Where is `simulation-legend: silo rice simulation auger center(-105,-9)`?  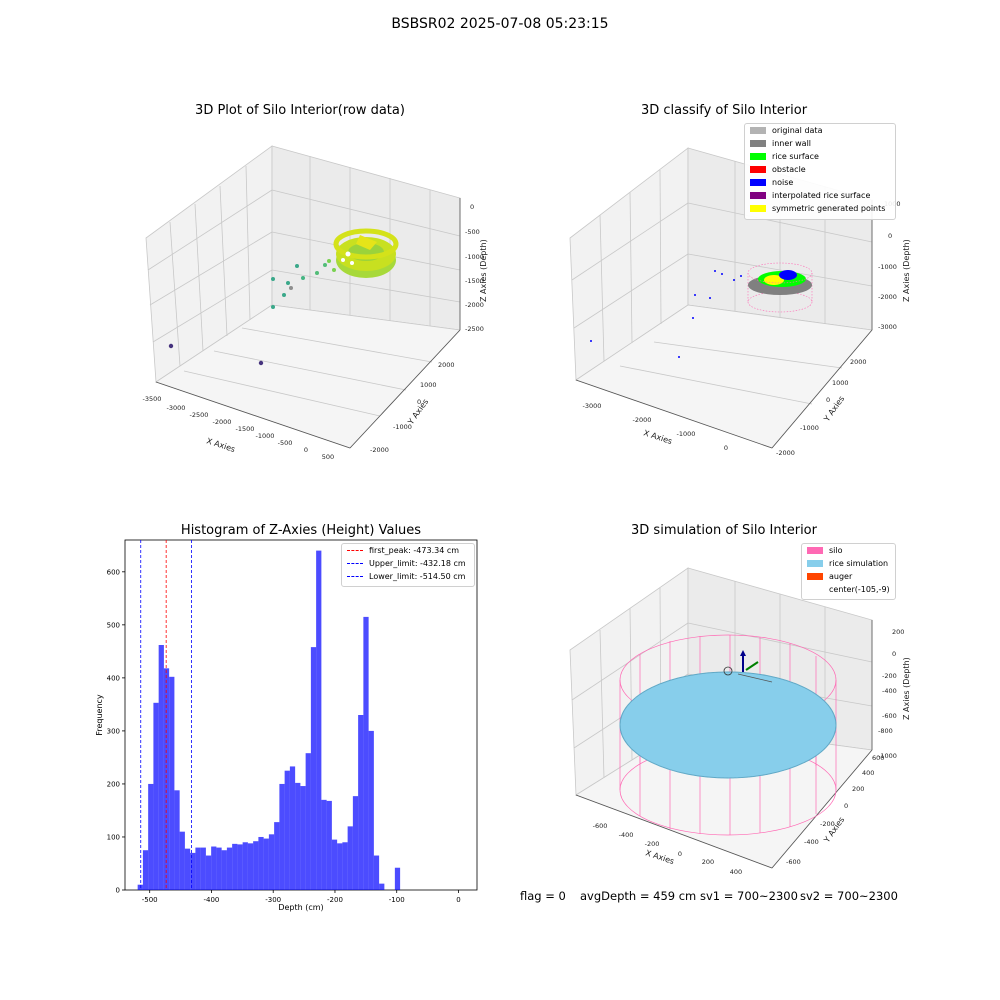 simulation-legend: silo rice simulation auger center(-105,-9) is located at coordinates (848, 571).